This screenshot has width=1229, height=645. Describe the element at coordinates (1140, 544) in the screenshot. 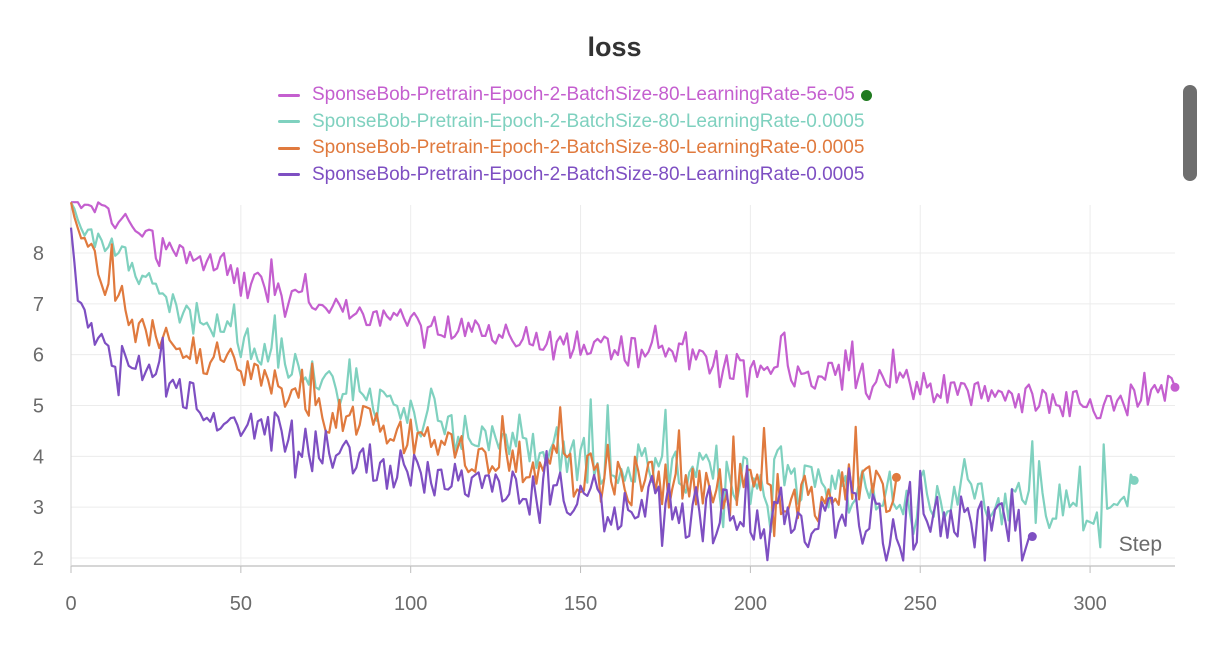

I see `x-axis-label: Step` at that location.